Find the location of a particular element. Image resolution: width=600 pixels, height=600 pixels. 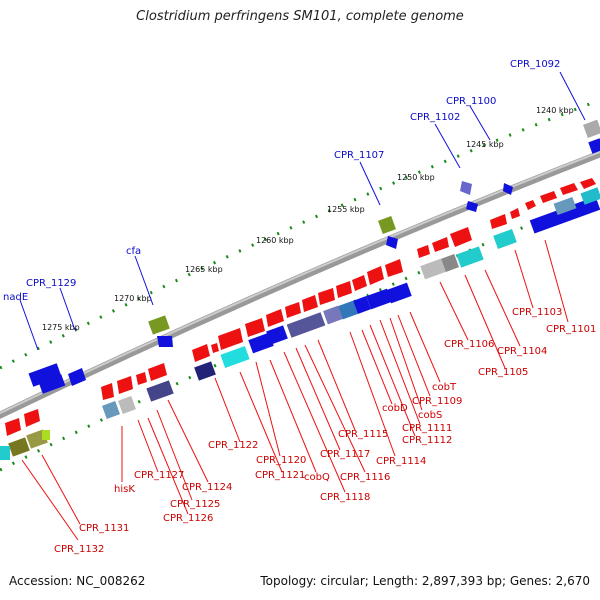

tick-label: 1255 kbp is located at coordinates (346, 209).